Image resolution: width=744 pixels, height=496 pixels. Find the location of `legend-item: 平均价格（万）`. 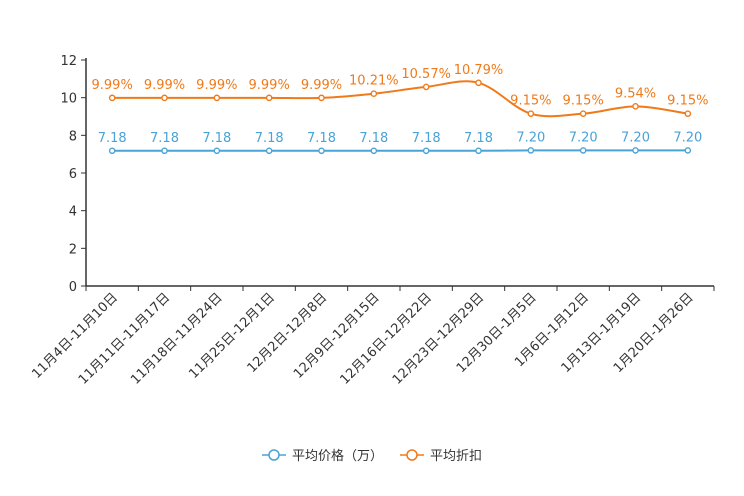

legend-item: 平均价格（万） is located at coordinates (322, 456).